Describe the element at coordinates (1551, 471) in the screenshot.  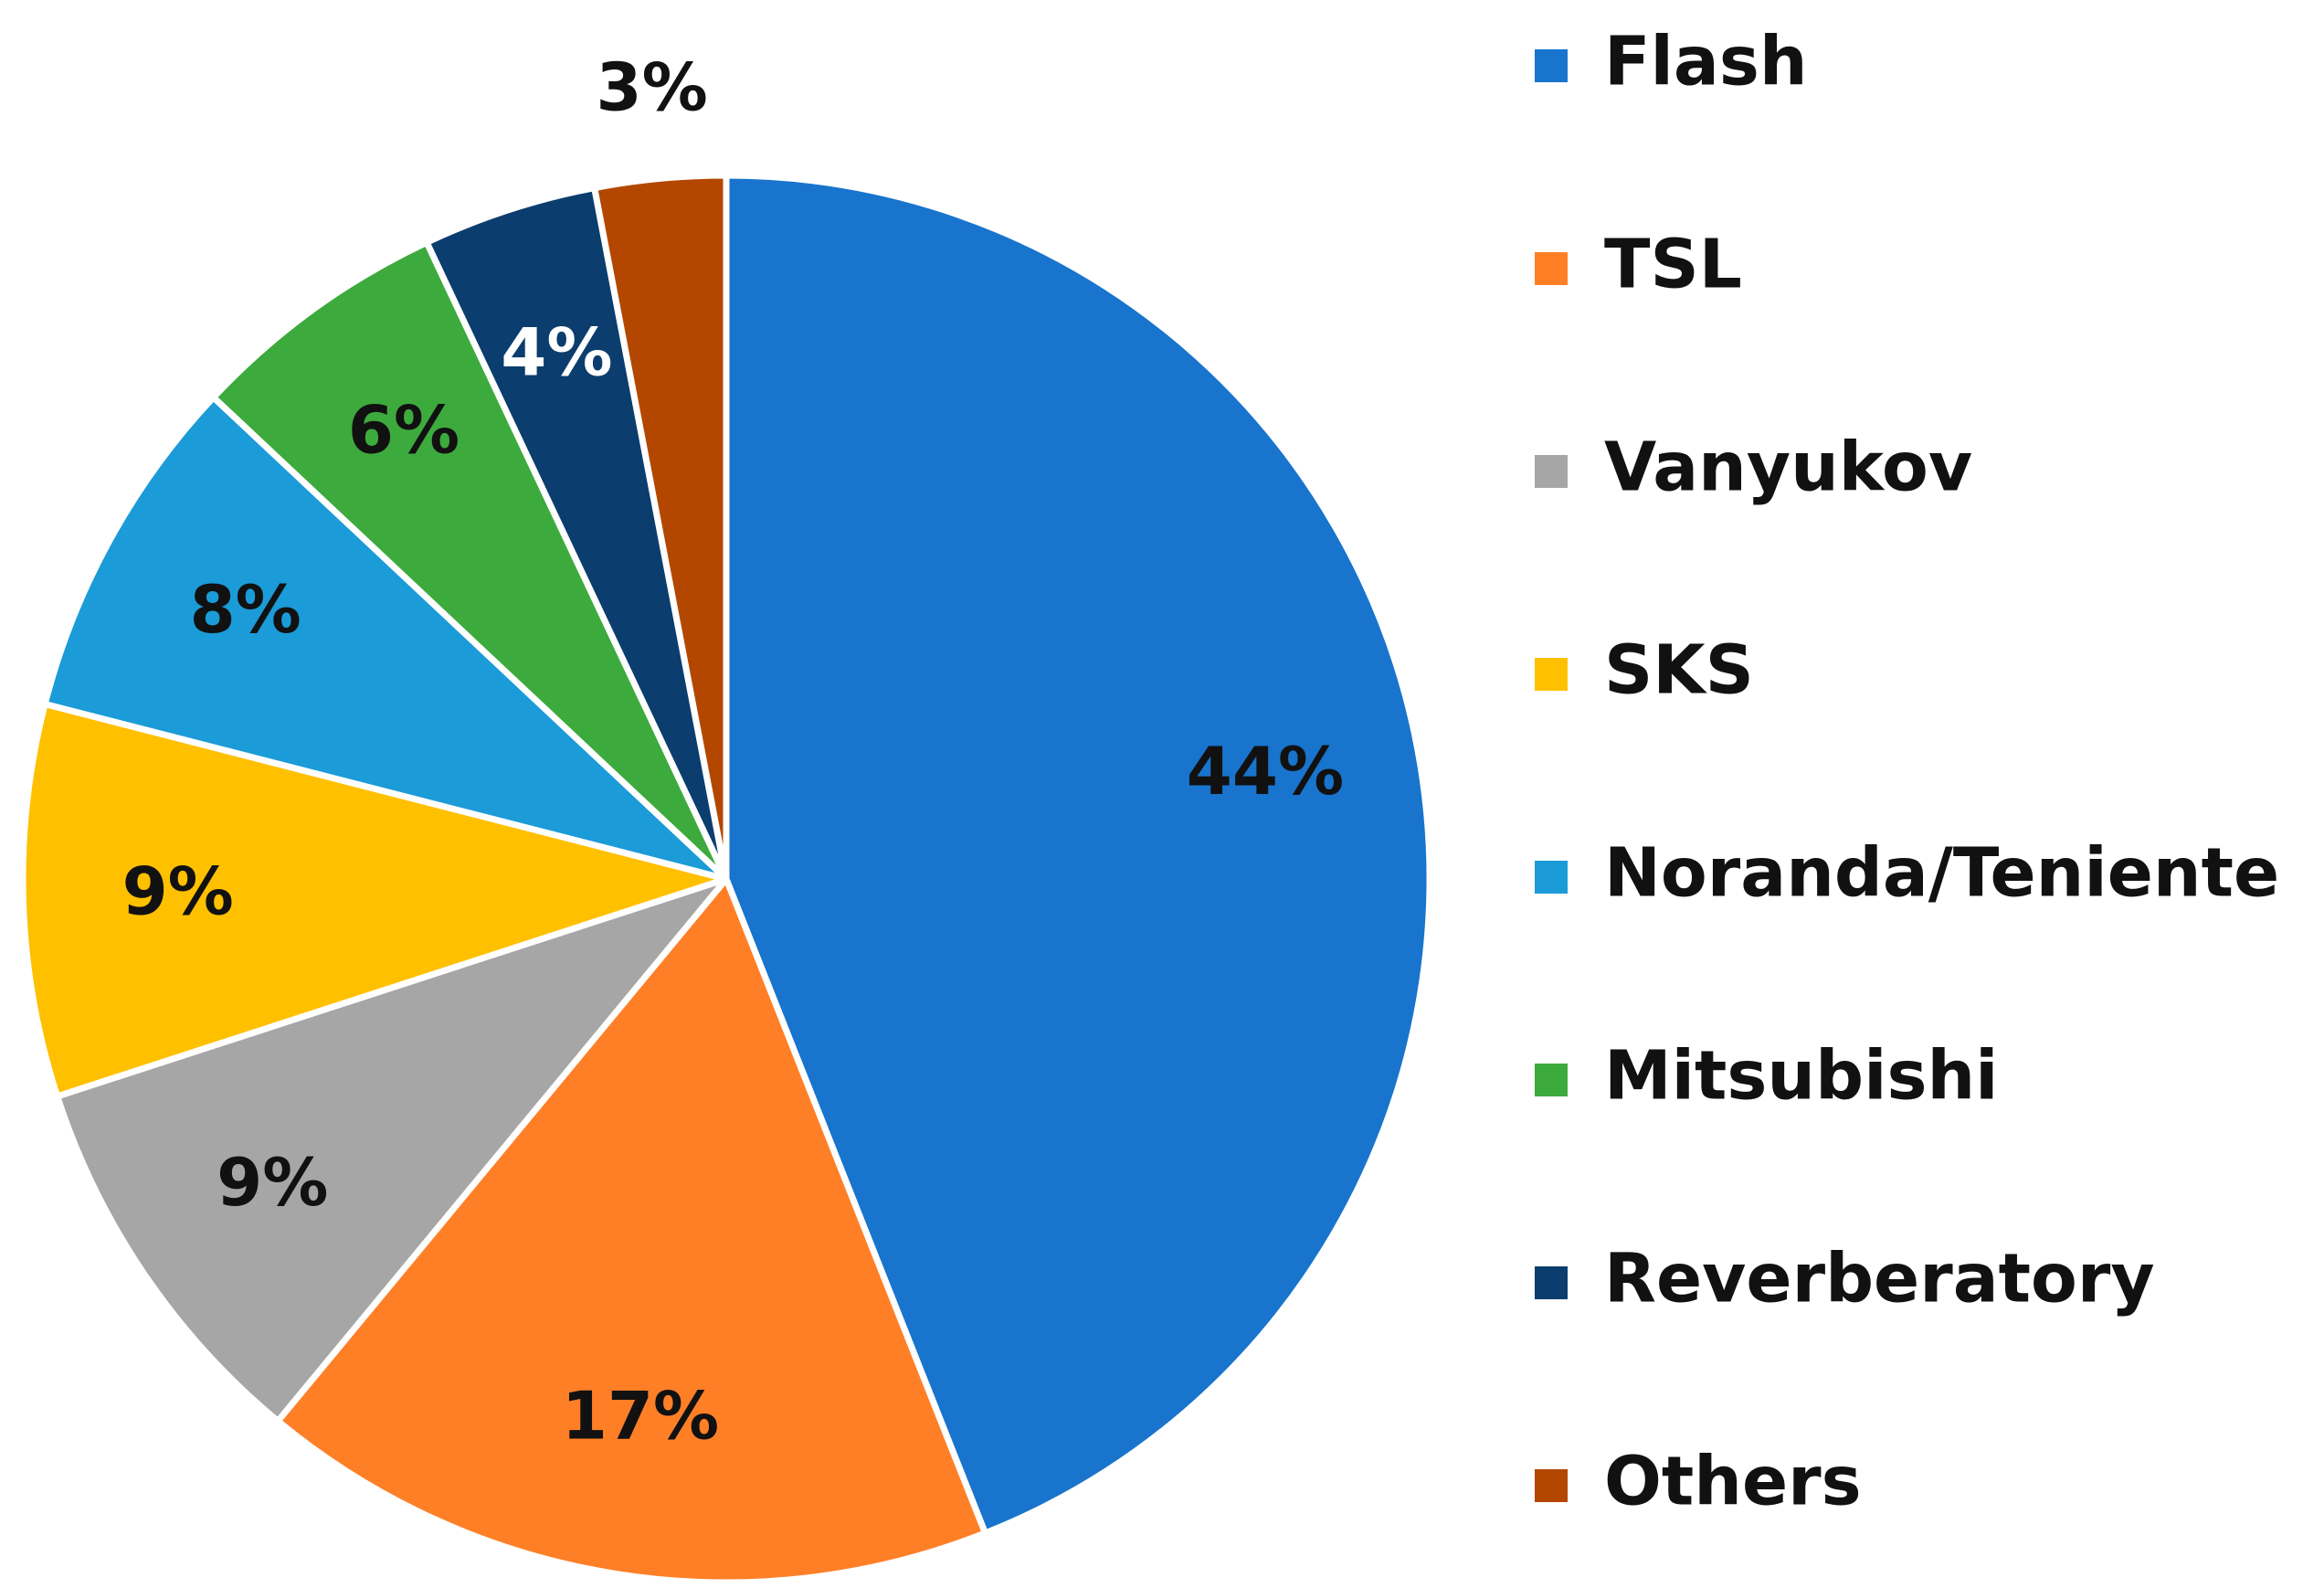
I see `legend-swatch-vanyukov` at that location.